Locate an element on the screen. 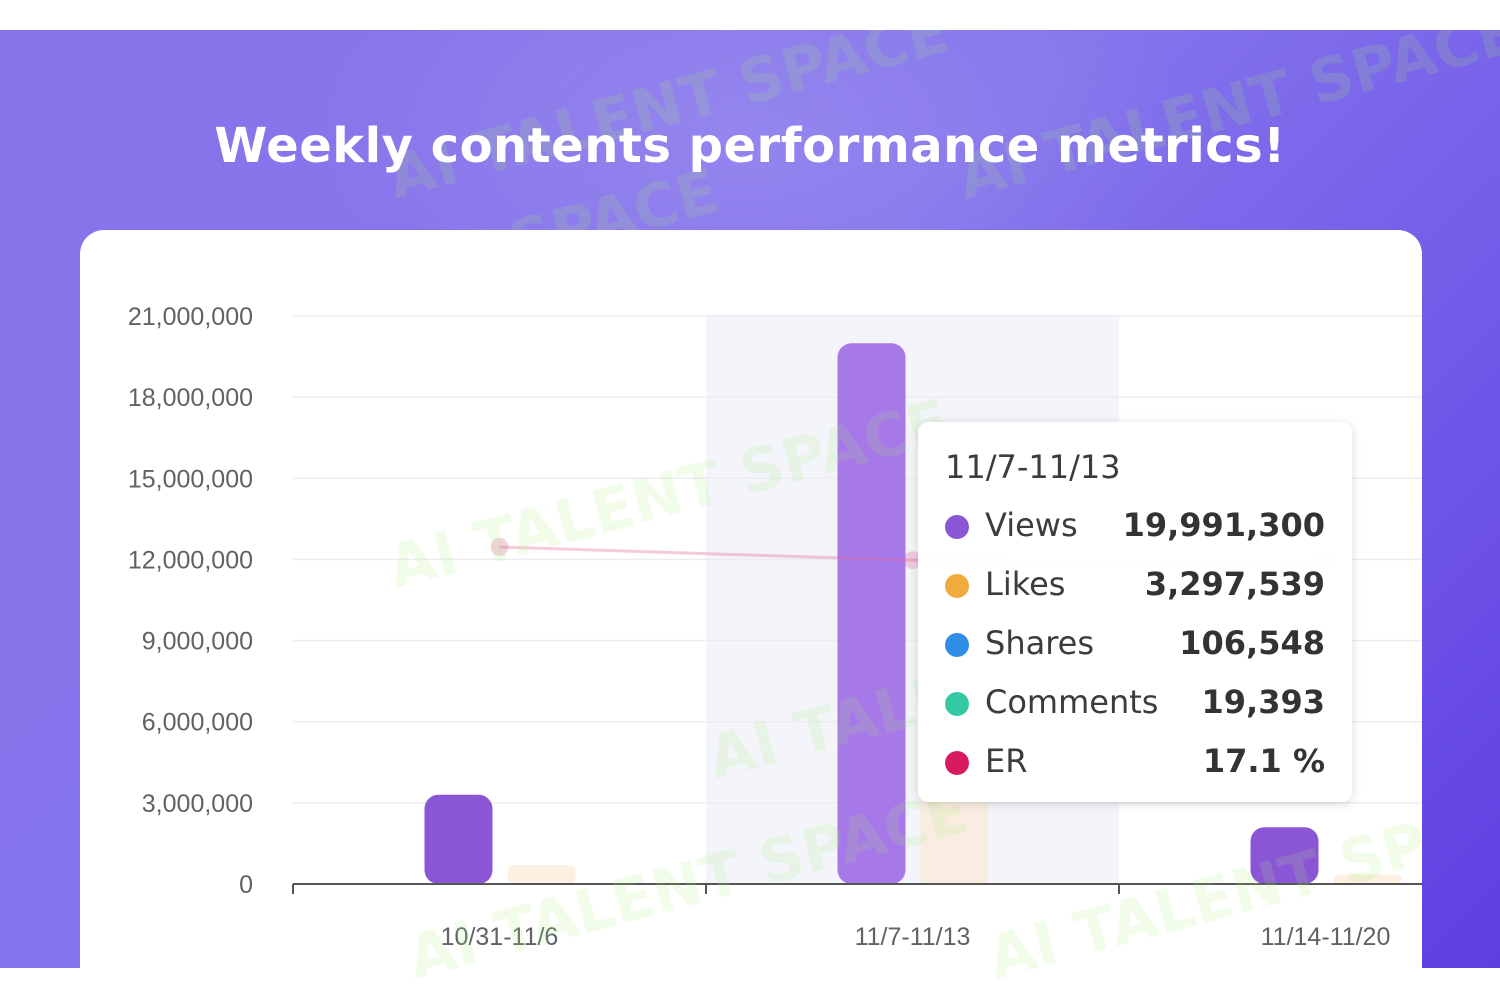 The image size is (1500, 1000). tooltip-row-likes: Likes 3,297,539 is located at coordinates (1135, 585).